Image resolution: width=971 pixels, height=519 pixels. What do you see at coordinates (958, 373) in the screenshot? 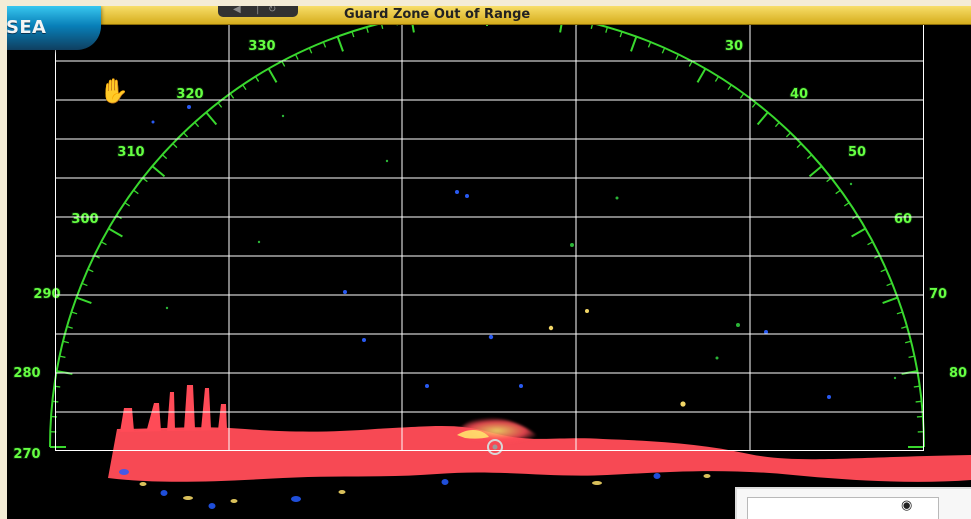
I see `bearing-label: 80` at bounding box center [958, 373].